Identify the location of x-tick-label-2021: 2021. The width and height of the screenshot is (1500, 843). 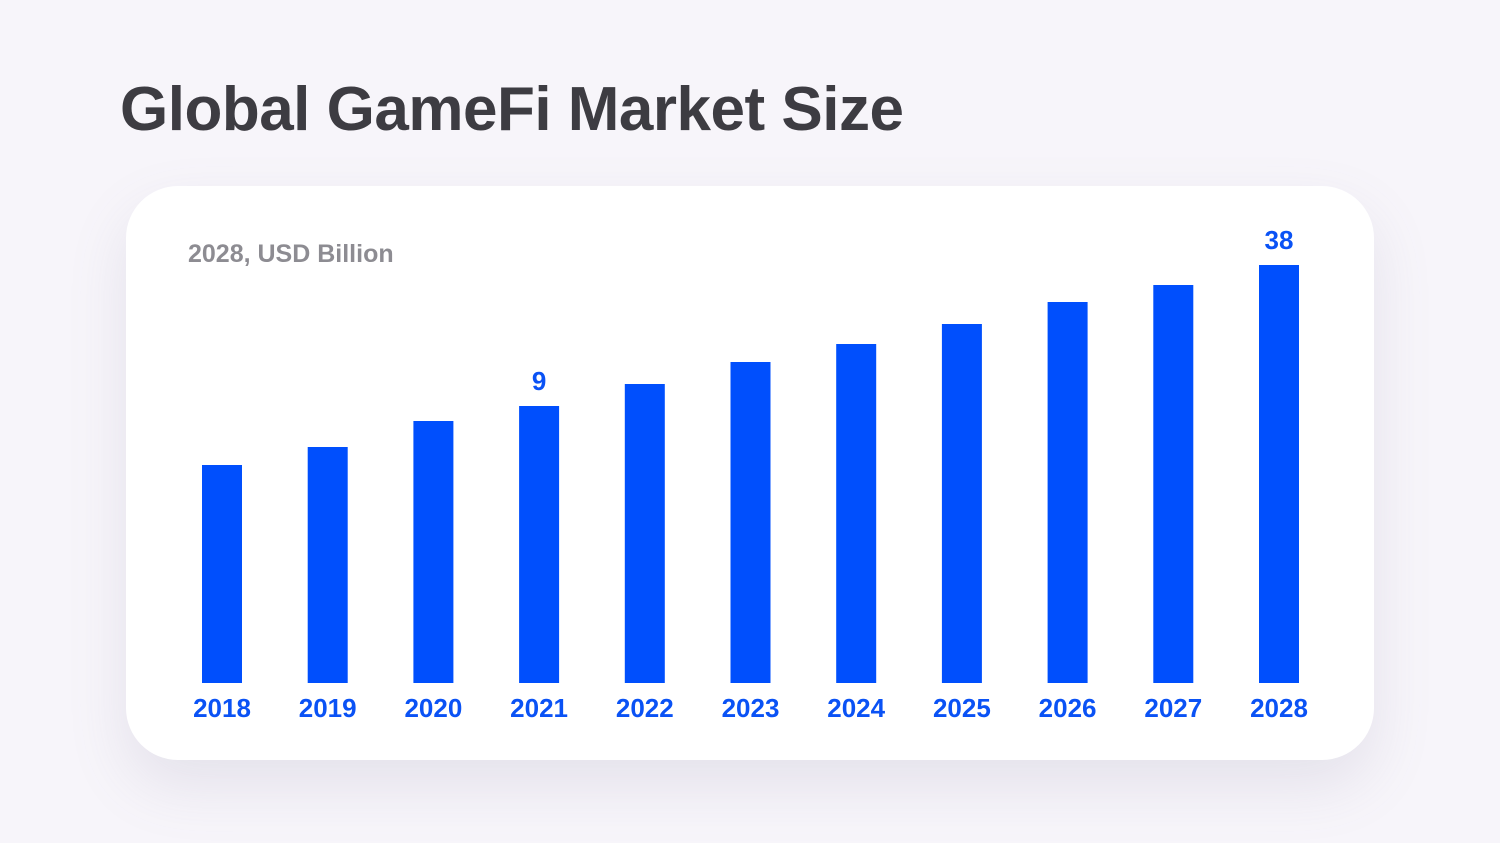
(539, 708).